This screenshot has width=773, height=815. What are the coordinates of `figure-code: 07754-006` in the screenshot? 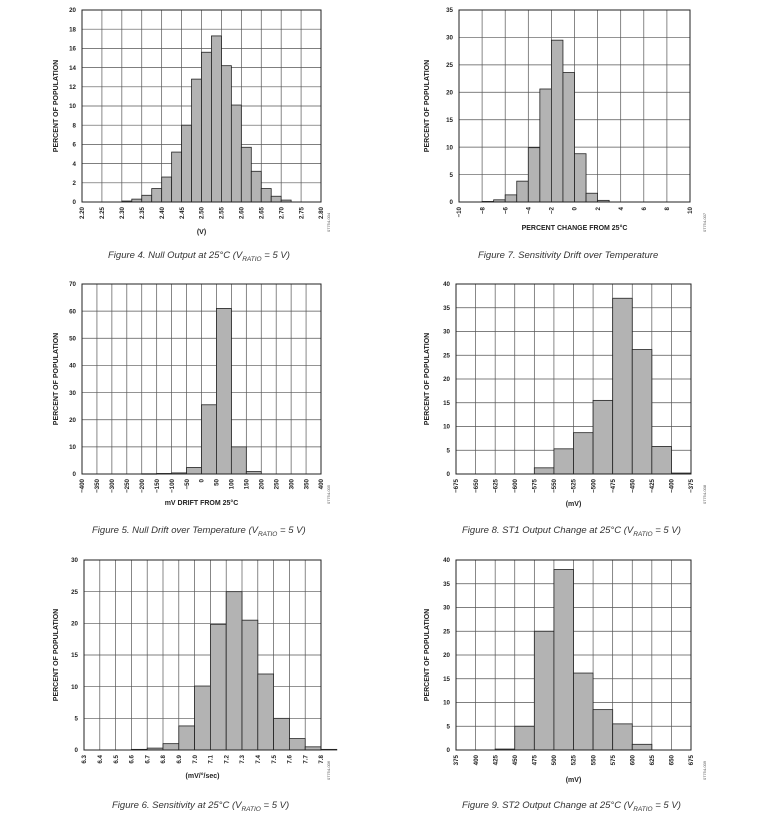 It's located at (328, 770).